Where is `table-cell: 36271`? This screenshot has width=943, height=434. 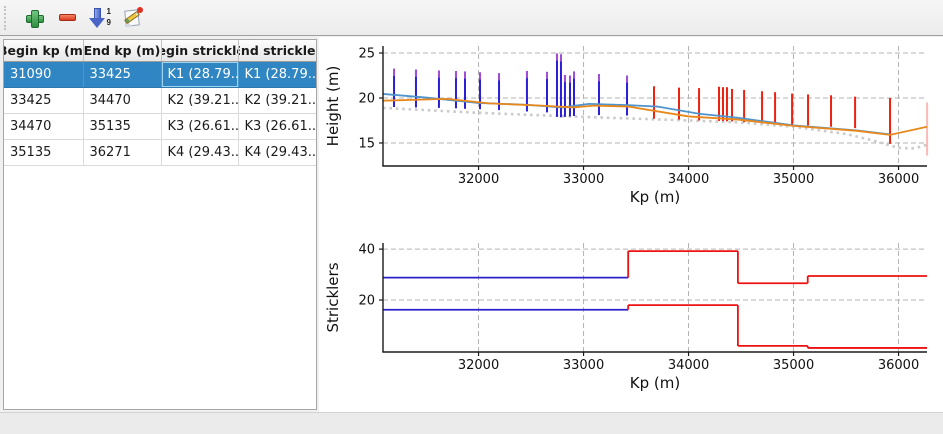 table-cell: 36271 is located at coordinates (122, 152).